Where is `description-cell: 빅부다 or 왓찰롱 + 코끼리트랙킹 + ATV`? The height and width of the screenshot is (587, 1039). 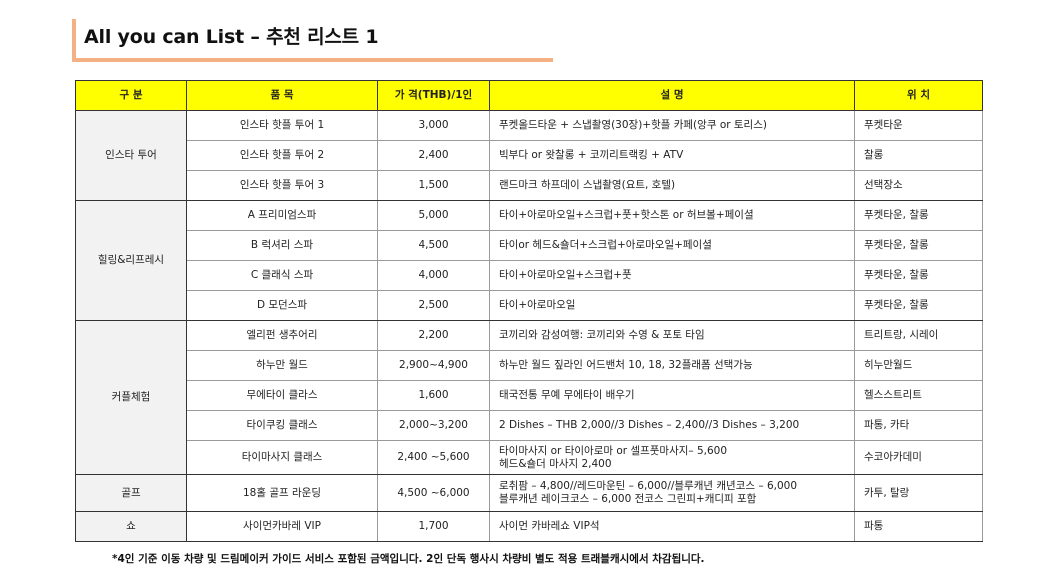 description-cell: 빅부다 or 왓찰롱 + 코끼리트랙킹 + ATV is located at coordinates (672, 155).